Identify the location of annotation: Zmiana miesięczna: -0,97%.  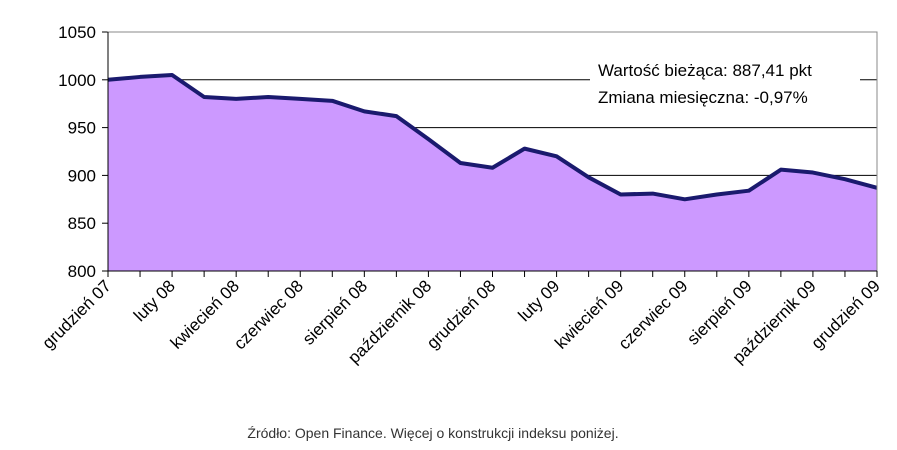
(703, 97).